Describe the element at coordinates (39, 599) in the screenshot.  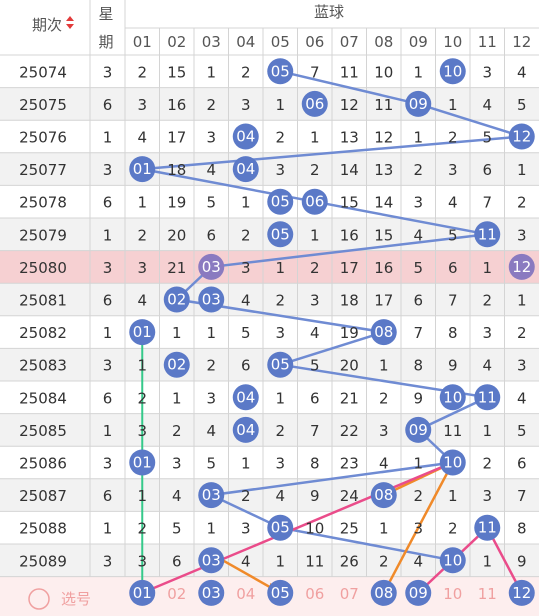
I see `select-radio-icon` at that location.